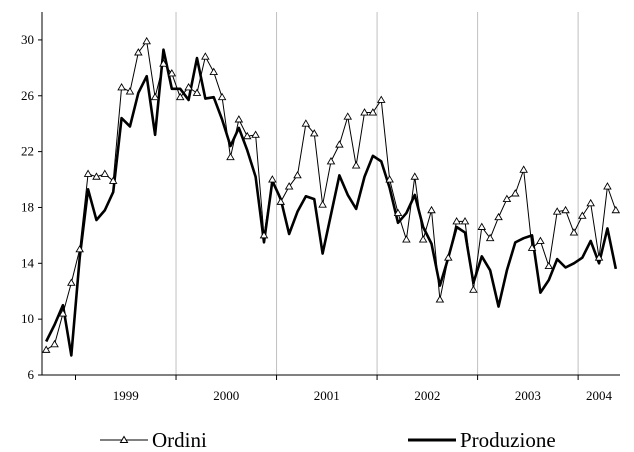  Describe the element at coordinates (28, 95) in the screenshot. I see `y-tick-label: 26` at that location.